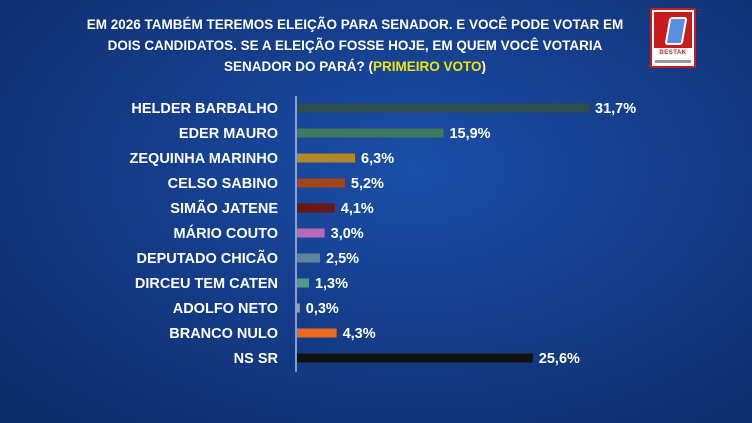 The height and width of the screenshot is (423, 752). What do you see at coordinates (469, 134) in the screenshot?
I see `value-label: 15,9%` at bounding box center [469, 134].